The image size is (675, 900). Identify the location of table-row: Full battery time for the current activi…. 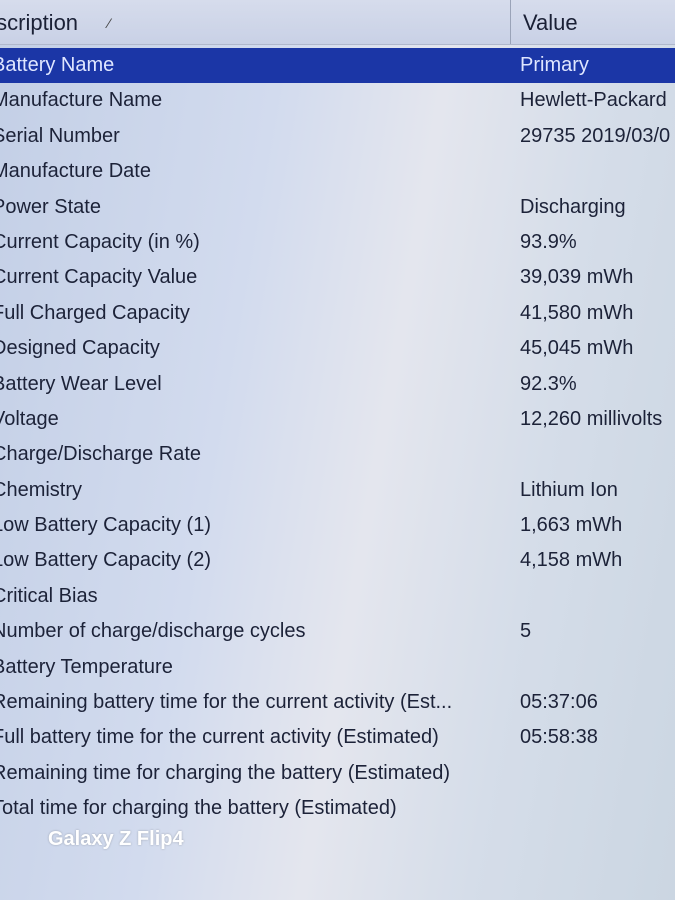
(337, 737).